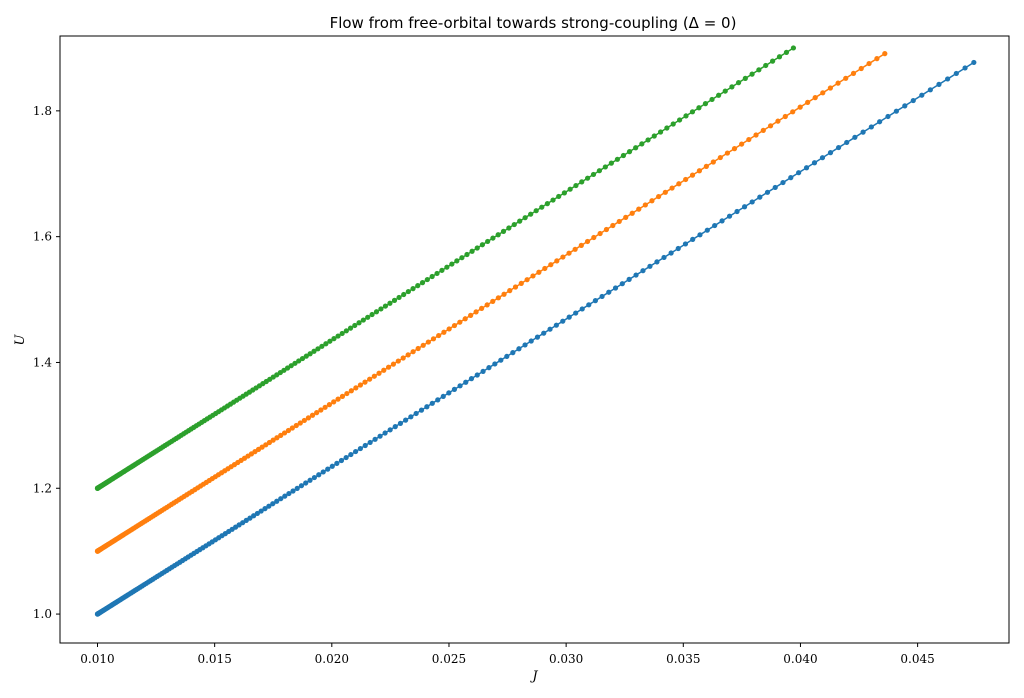  What do you see at coordinates (42, 614) in the screenshot?
I see `y-tick-label: 1.0` at bounding box center [42, 614].